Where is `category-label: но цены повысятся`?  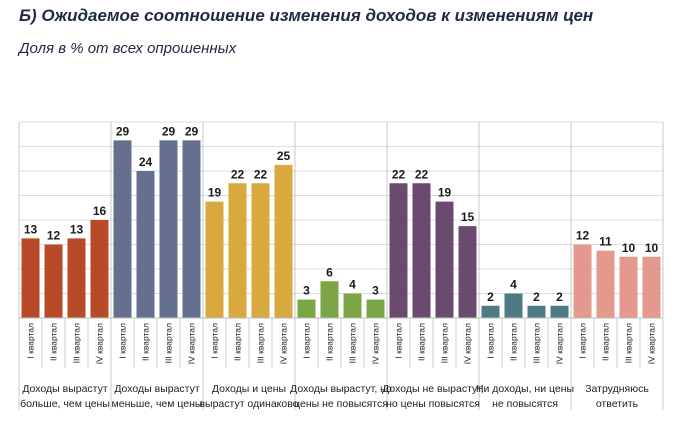
category-label: но цены повысятся is located at coordinates (433, 404).